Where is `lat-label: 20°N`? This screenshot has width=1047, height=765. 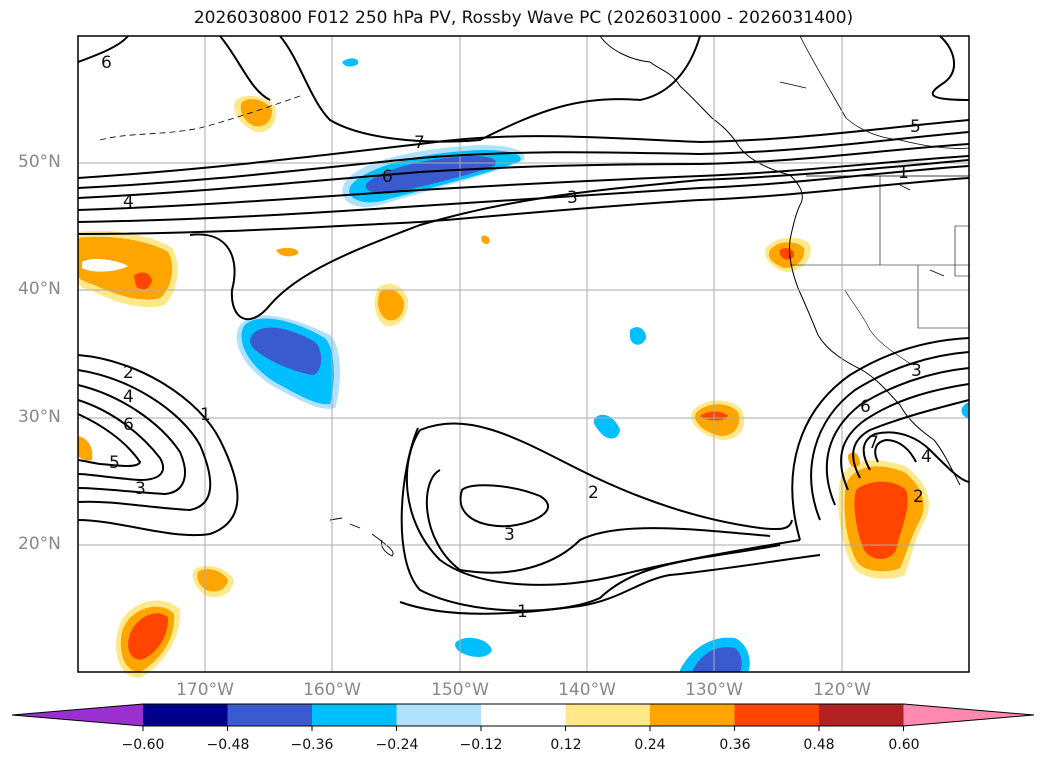
lat-label: 20°N is located at coordinates (39, 544).